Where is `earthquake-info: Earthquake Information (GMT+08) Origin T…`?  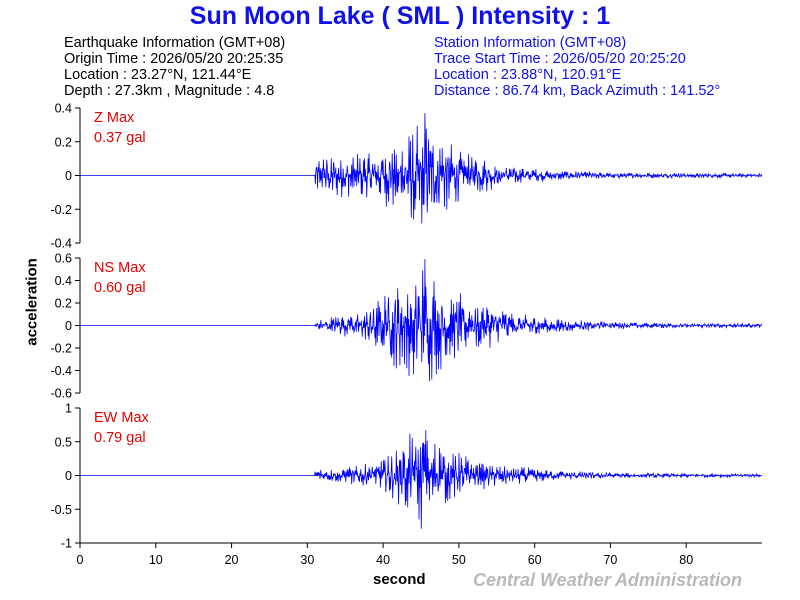
earthquake-info: Earthquake Information (GMT+08) Origin T… is located at coordinates (174, 67).